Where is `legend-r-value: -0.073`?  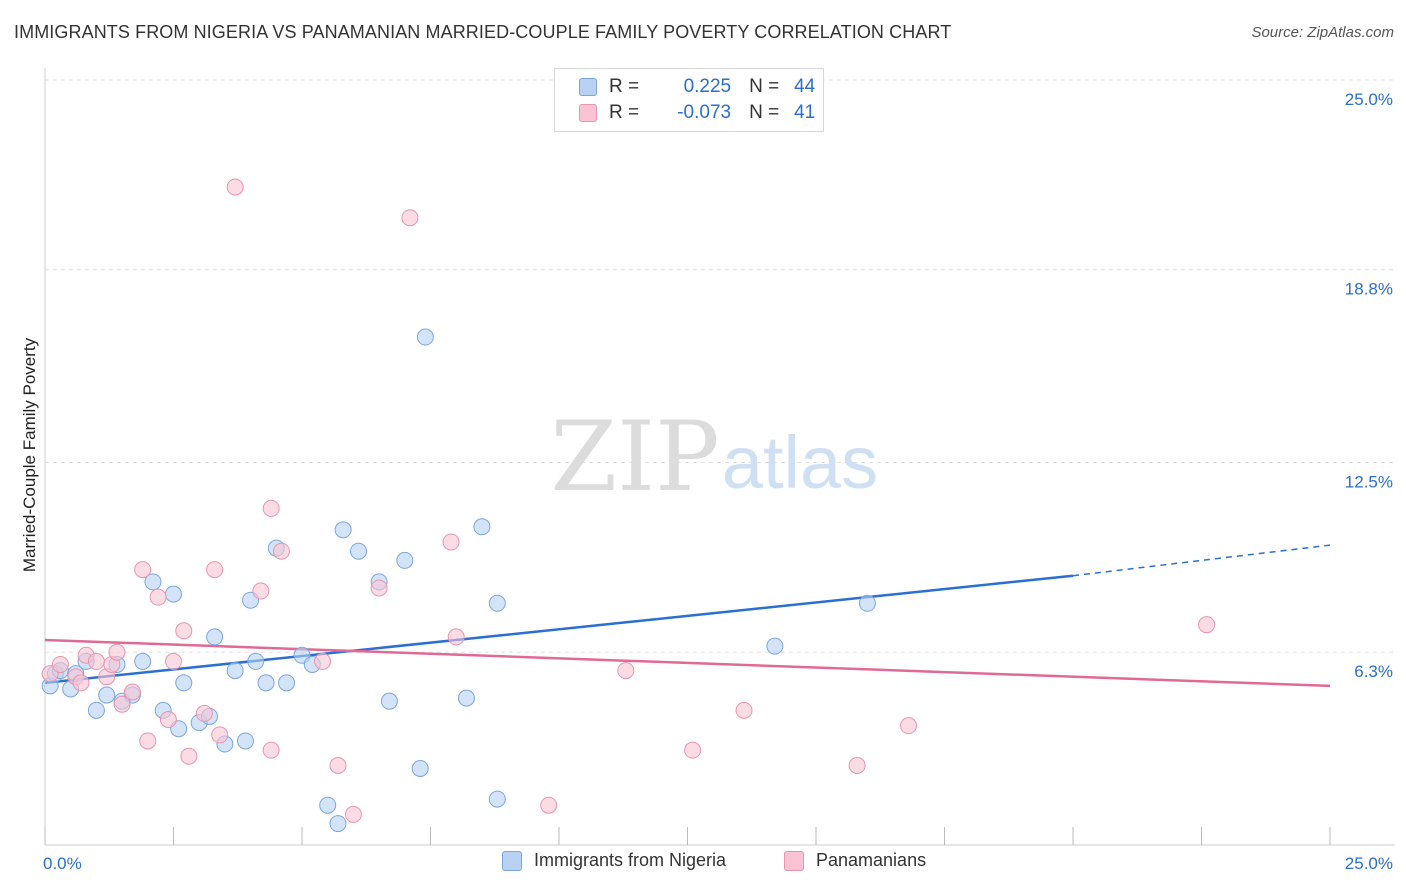 legend-r-value: -0.073 is located at coordinates (704, 112).